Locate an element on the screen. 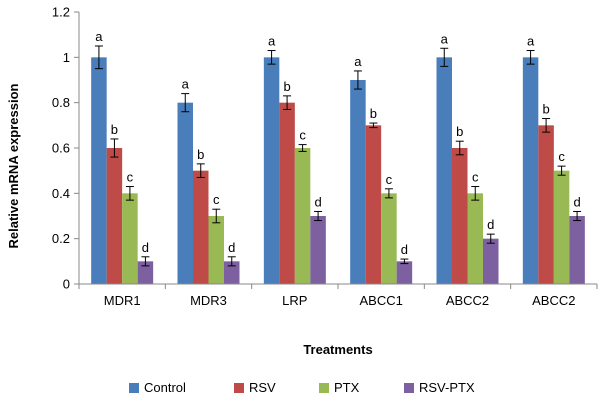 This screenshot has width=600, height=409. legend-label: PTX is located at coordinates (347, 387).